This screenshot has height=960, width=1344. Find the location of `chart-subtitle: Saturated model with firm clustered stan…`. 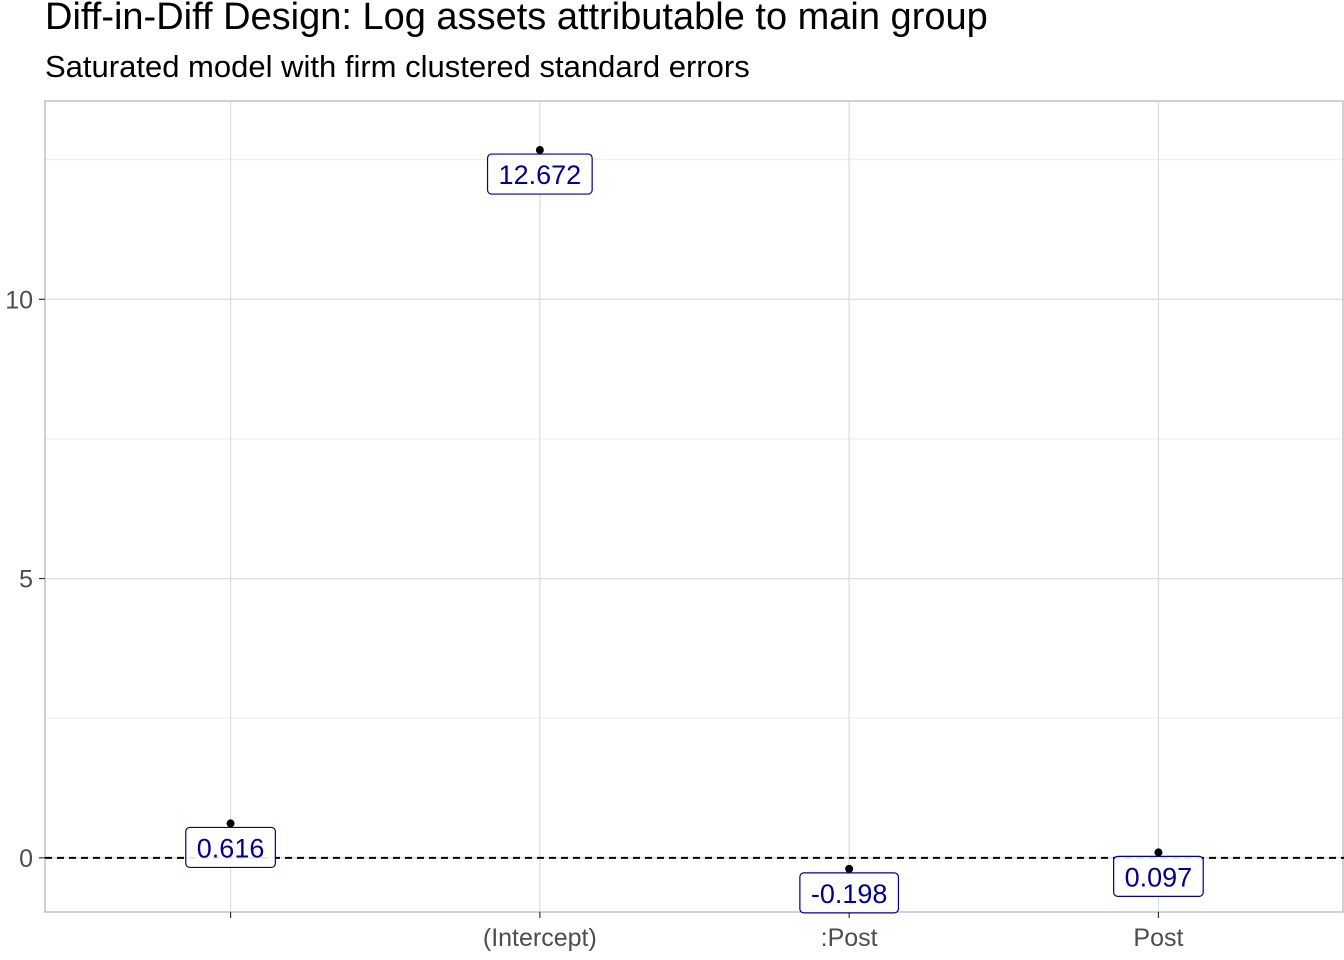

chart-subtitle: Saturated model with firm clustered stan… is located at coordinates (397, 66).